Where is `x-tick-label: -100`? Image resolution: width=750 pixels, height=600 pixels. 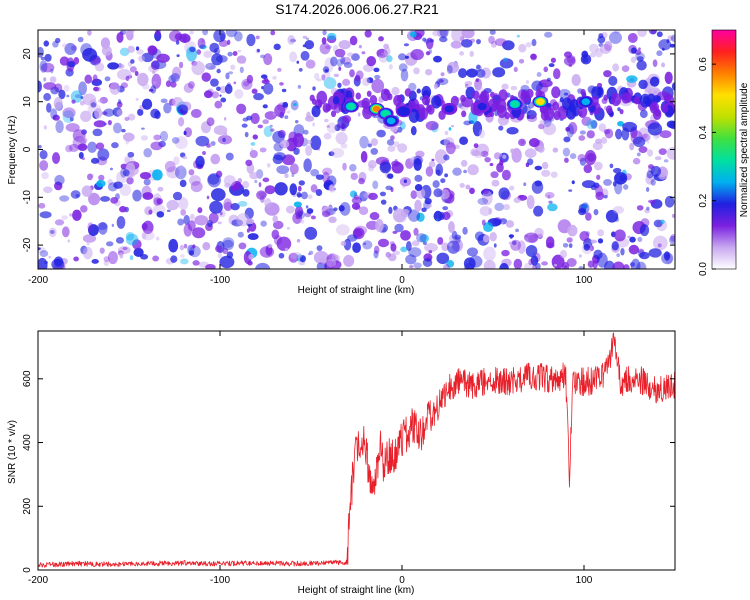 x-tick-label: -100 is located at coordinates (220, 280).